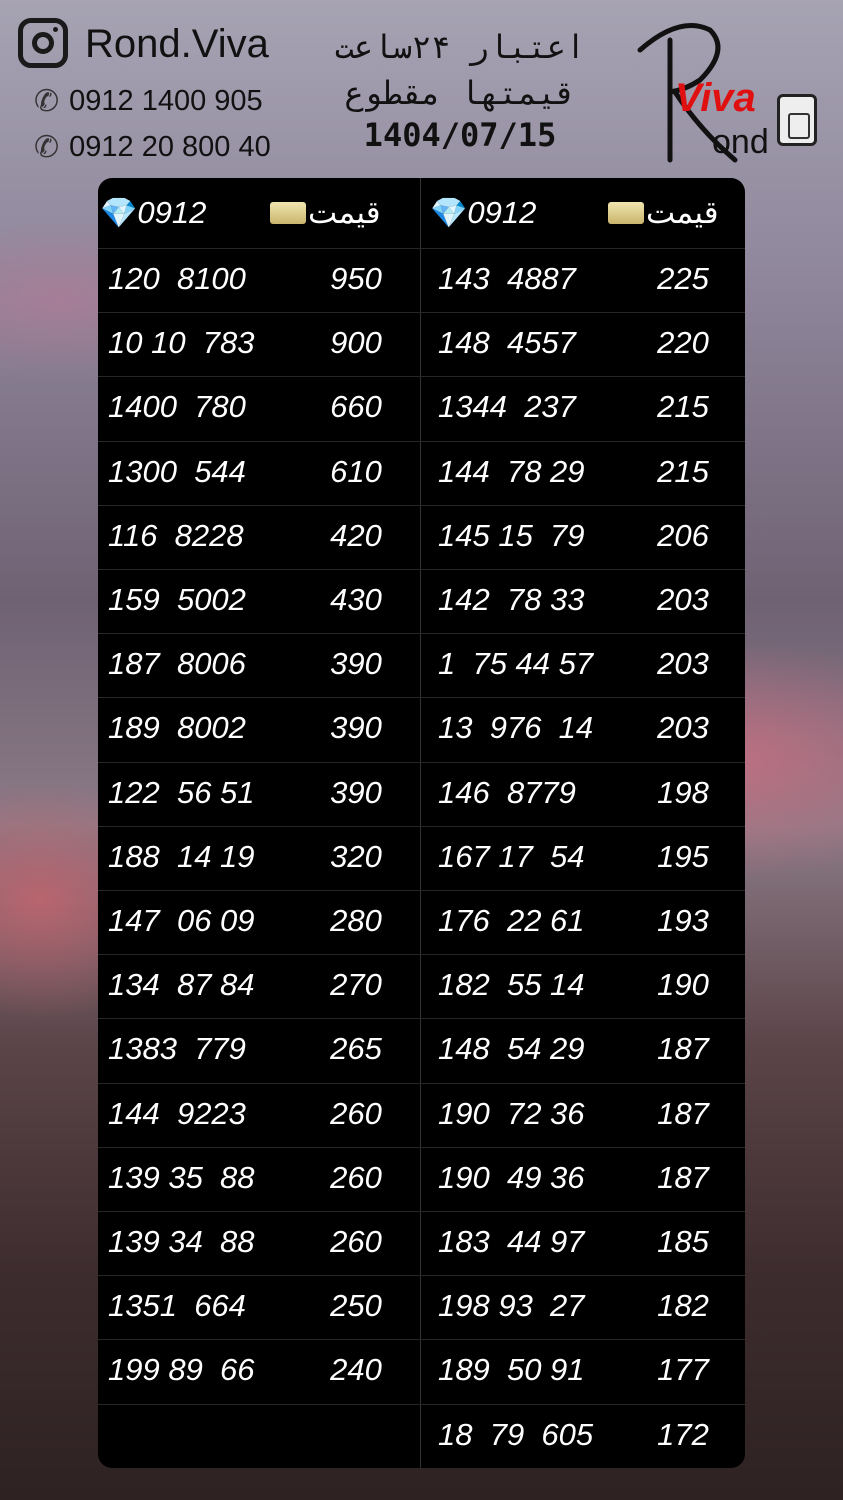 Image resolution: width=843 pixels, height=1500 pixels. I want to click on phone-2: ✆ 0912 20 800 40, so click(152, 147).